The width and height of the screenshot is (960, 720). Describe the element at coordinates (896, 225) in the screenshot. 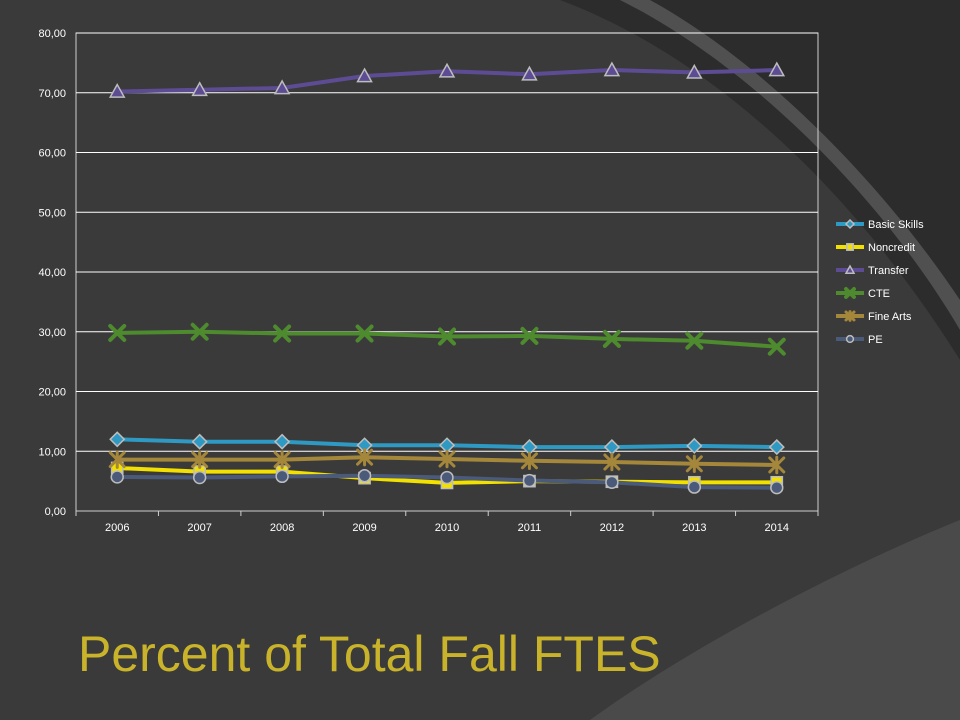

I see `legend-label-basic-skills: Basic Skills` at that location.